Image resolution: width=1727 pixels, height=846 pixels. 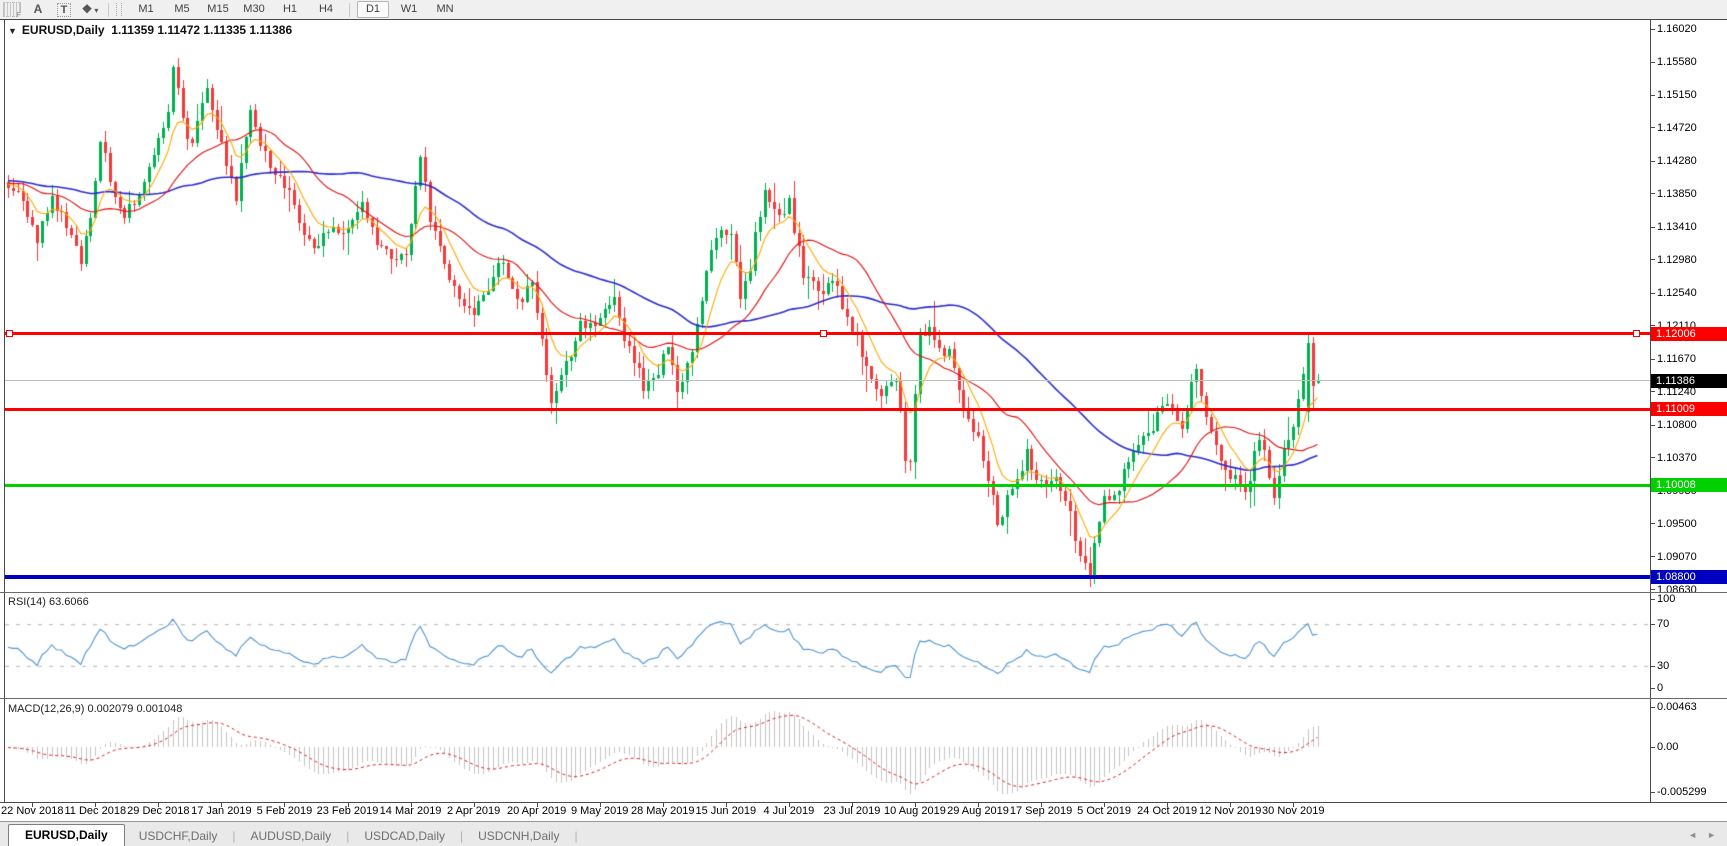 What do you see at coordinates (1650, 411) in the screenshot?
I see `price-axis-line` at bounding box center [1650, 411].